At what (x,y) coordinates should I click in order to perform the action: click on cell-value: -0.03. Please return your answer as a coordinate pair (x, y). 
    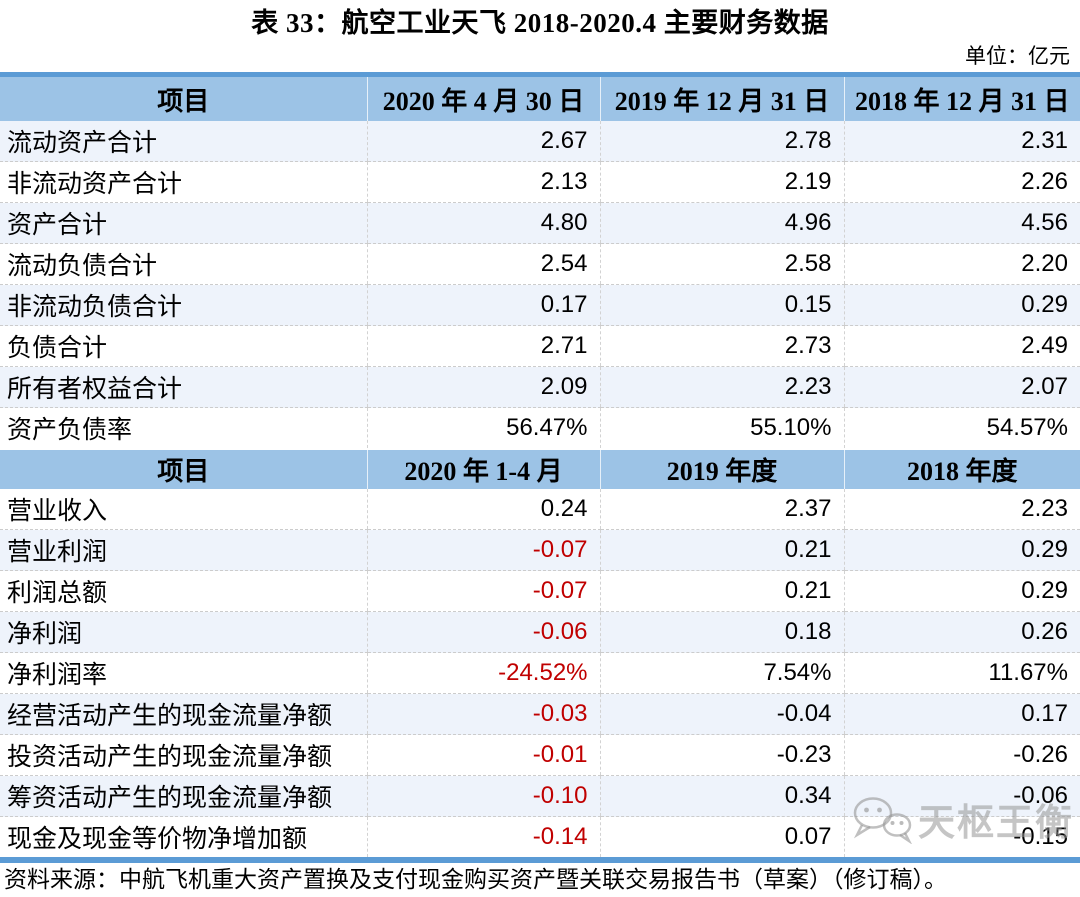
    Looking at the image, I should click on (483, 714).